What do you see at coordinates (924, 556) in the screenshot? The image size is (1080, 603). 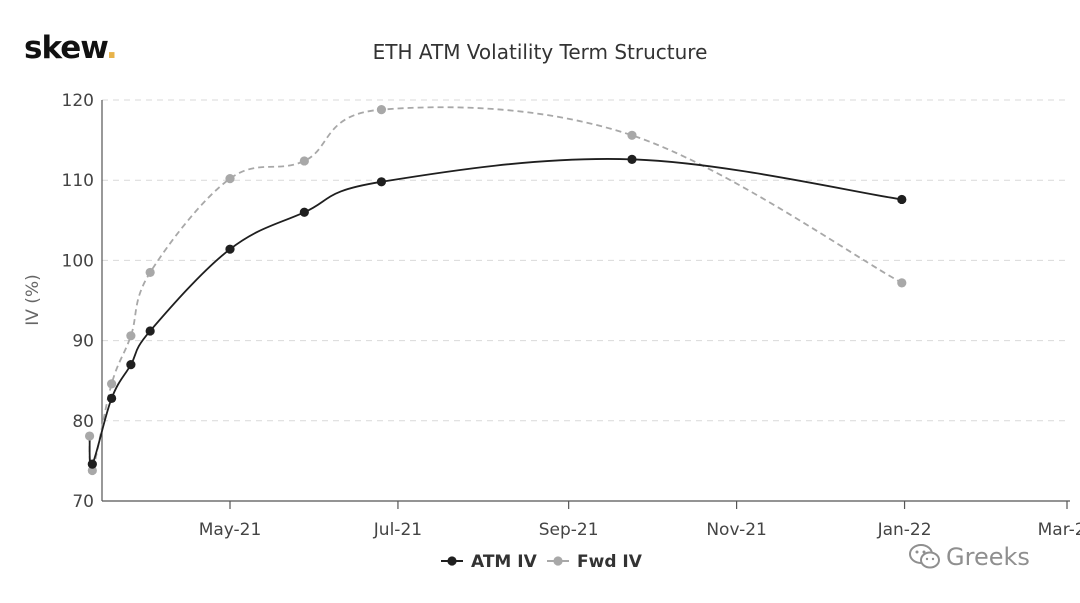 I see `wechat-icon` at bounding box center [924, 556].